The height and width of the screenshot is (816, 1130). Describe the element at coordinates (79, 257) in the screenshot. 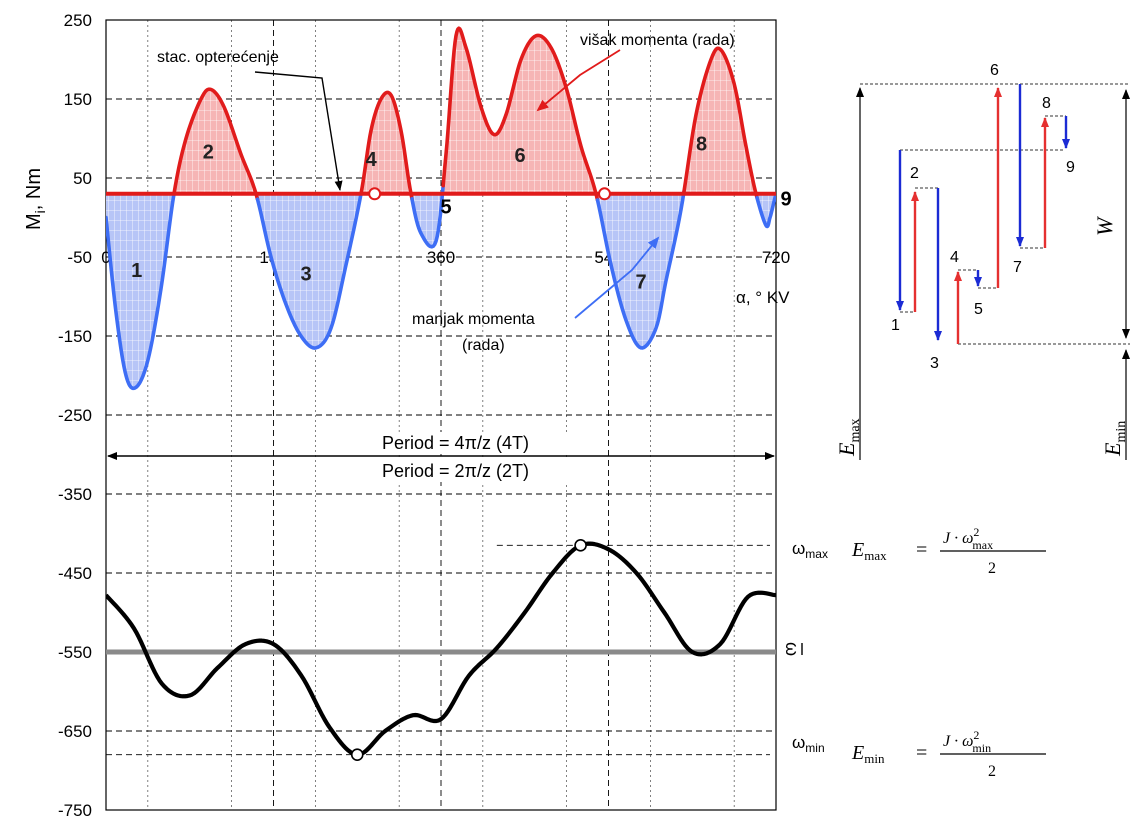

I see `y-tick-label: -50` at that location.